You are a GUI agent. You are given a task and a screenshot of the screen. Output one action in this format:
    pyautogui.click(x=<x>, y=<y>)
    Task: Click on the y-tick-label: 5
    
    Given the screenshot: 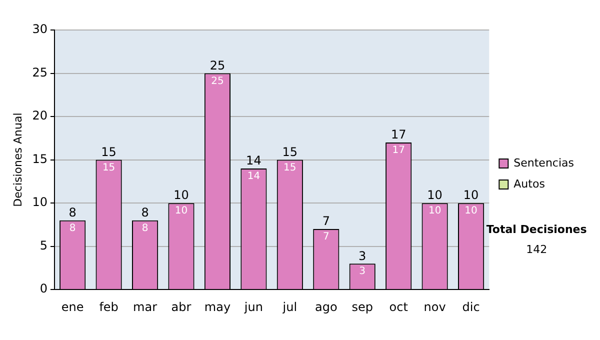 What is the action you would take?
    pyautogui.click(x=44, y=245)
    